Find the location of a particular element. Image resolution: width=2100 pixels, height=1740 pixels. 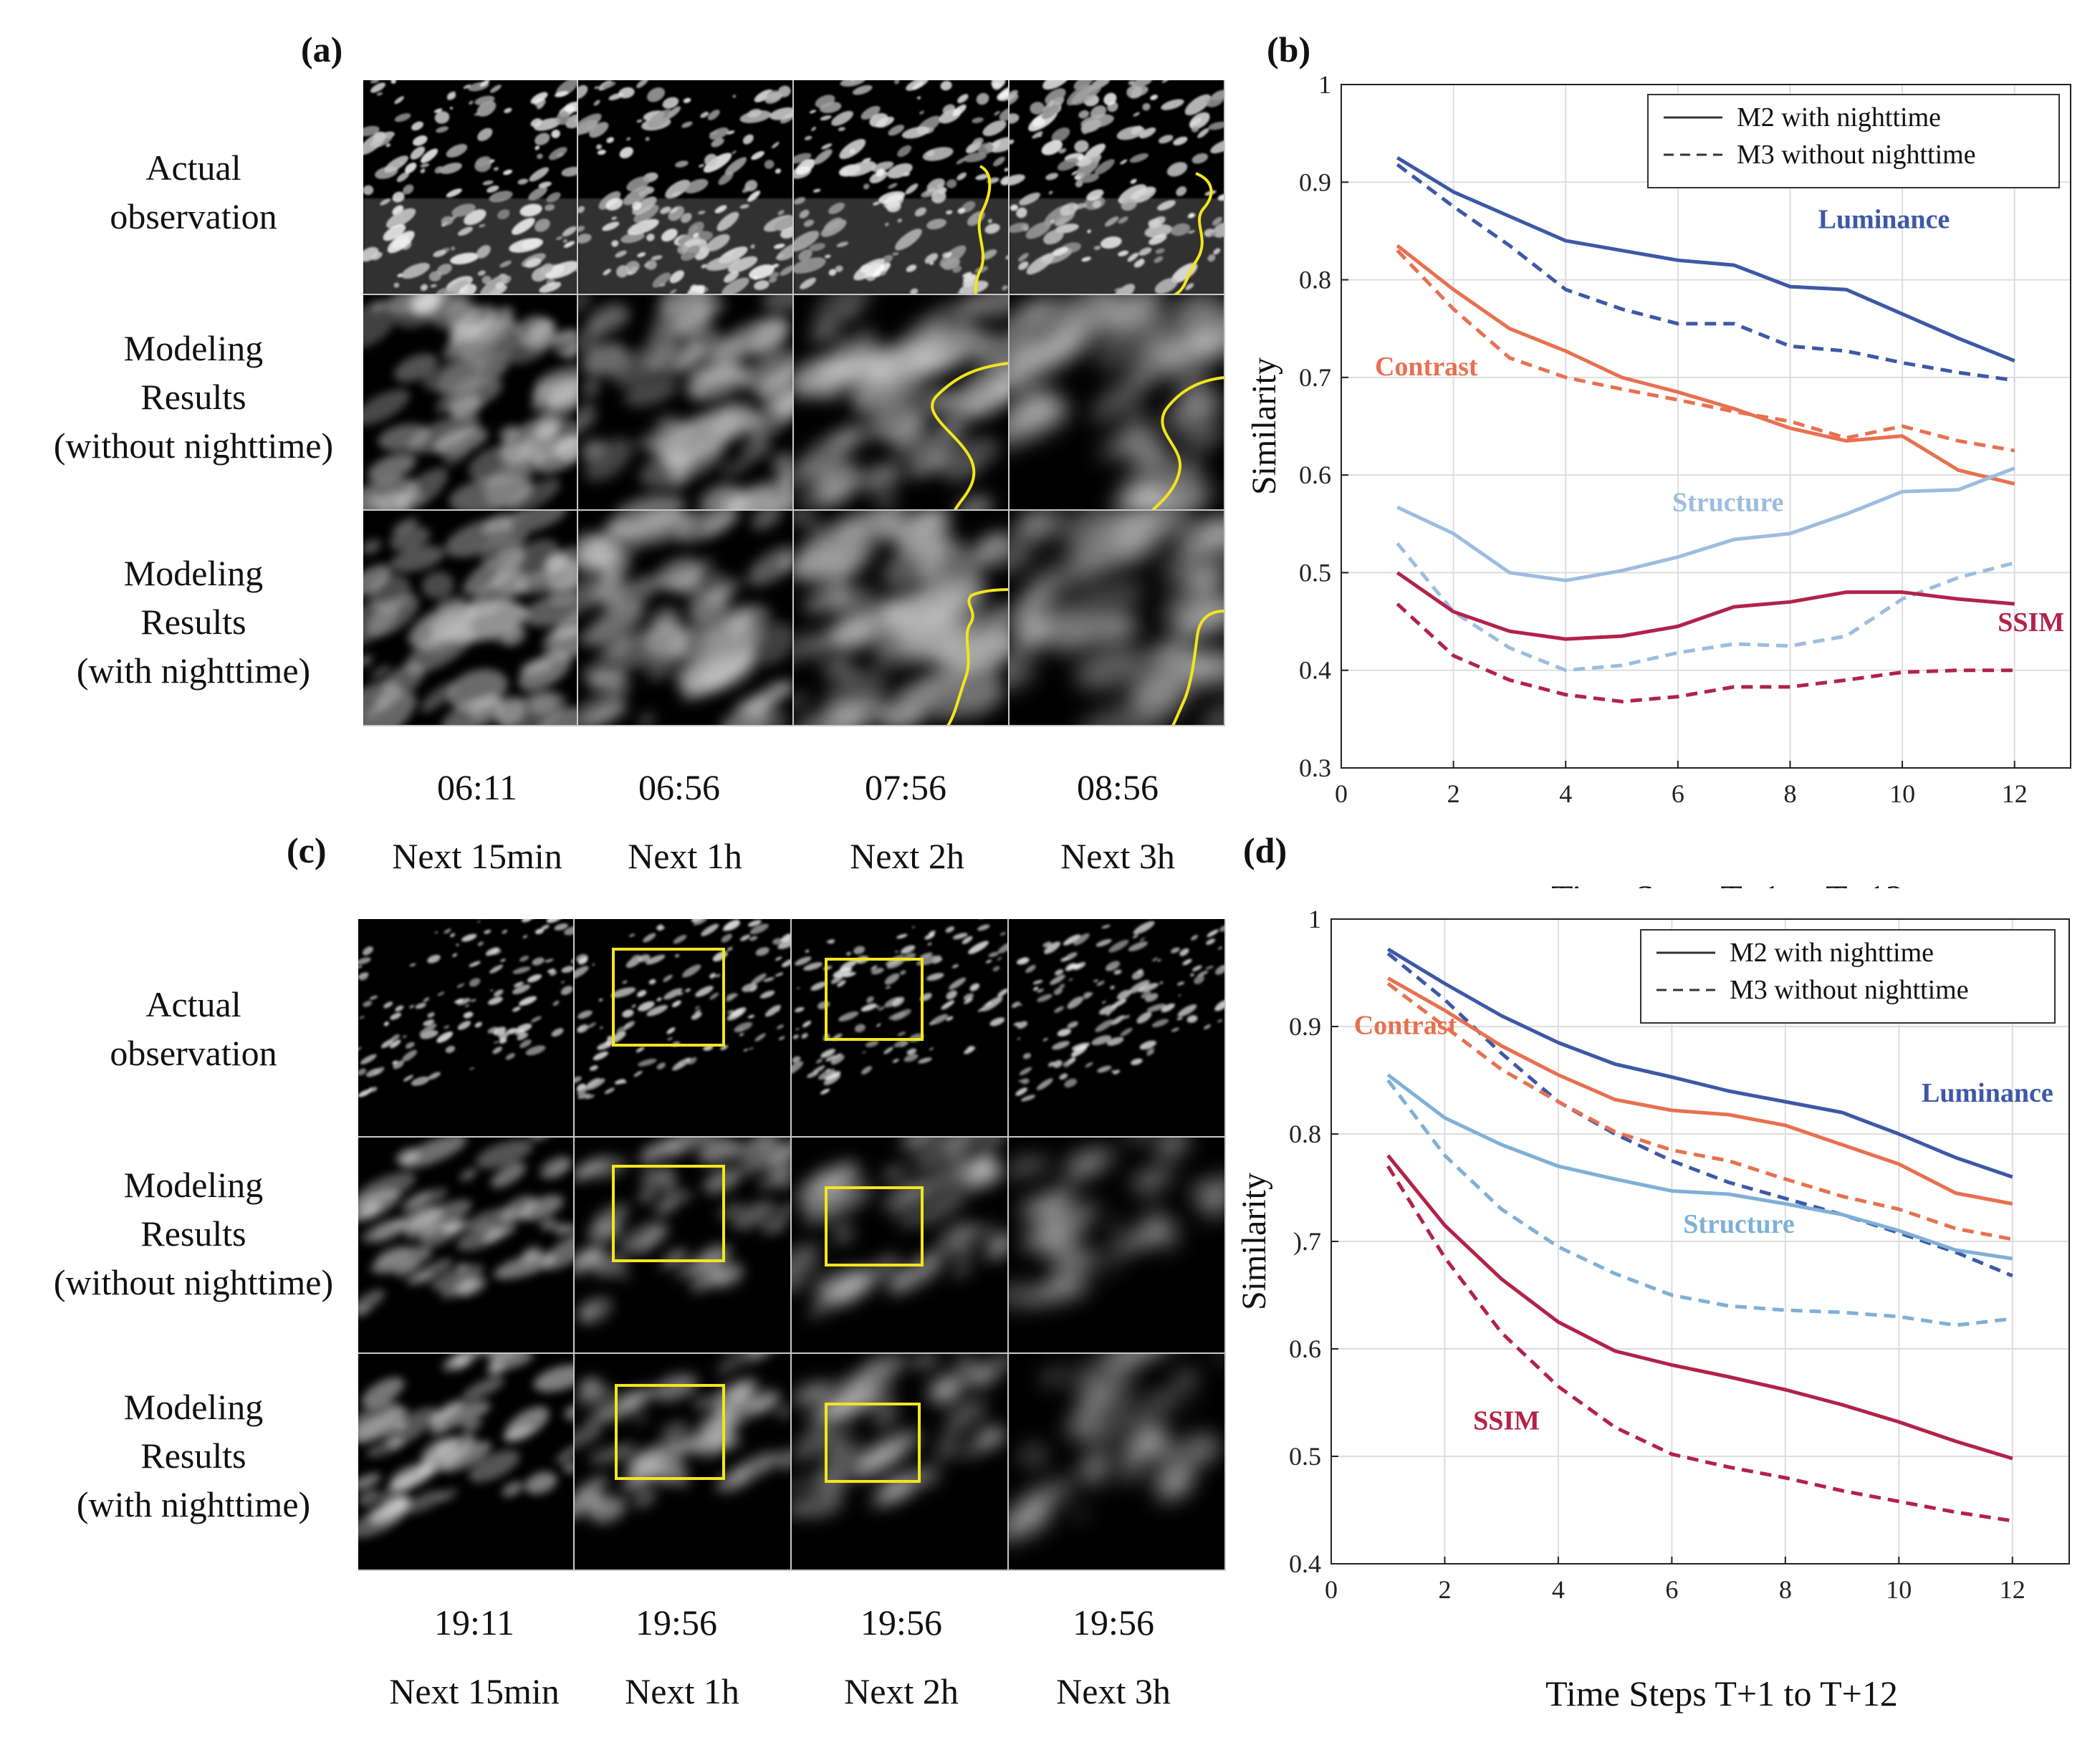

grid-a-horizon-3: Next 3h is located at coordinates (1117, 856).